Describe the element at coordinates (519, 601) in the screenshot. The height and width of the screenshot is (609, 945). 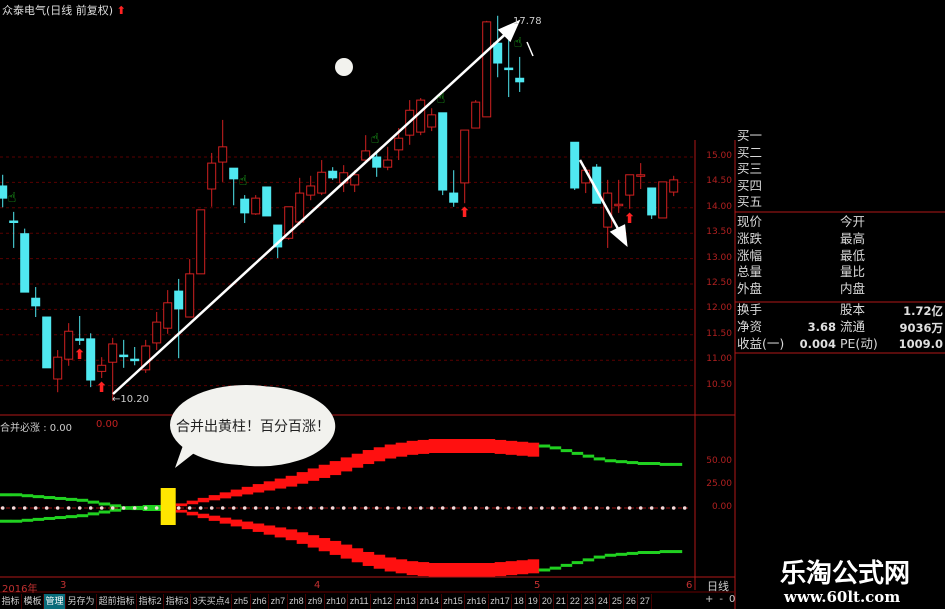
I see `tab-18: 18` at that location.